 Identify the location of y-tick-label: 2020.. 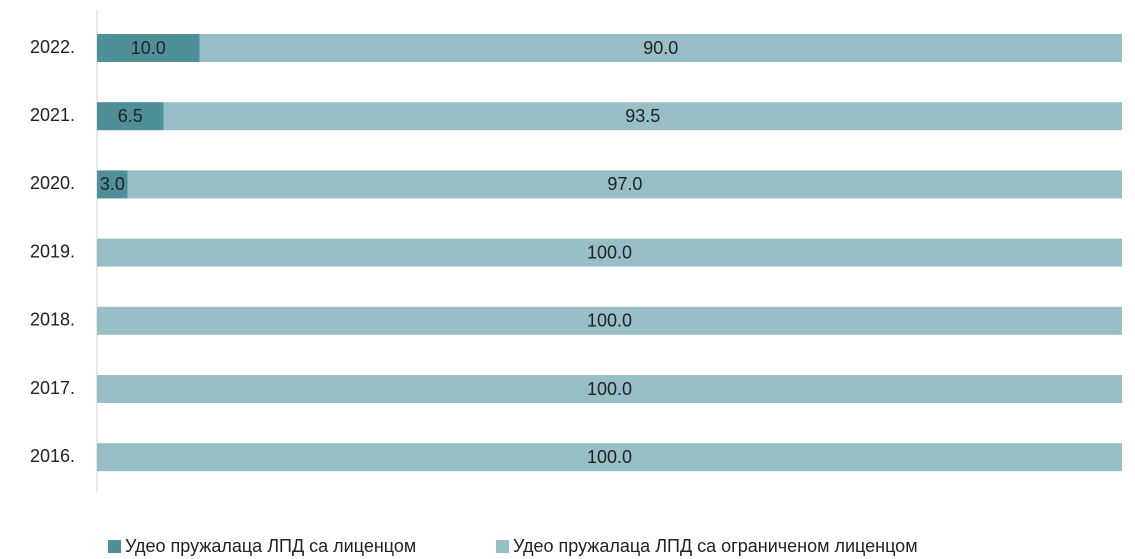
(52, 183).